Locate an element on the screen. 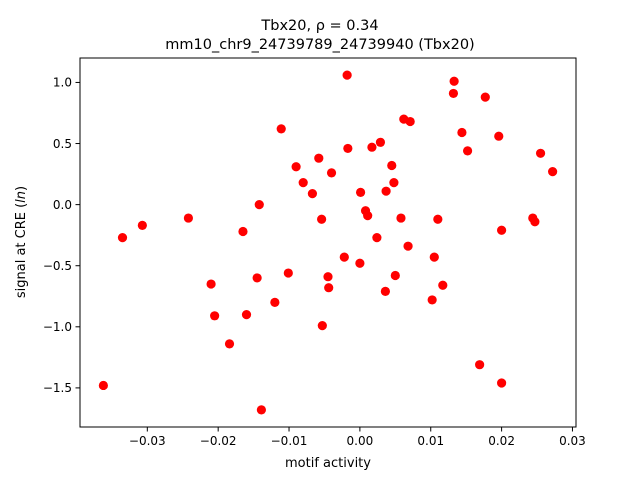  x-axis: −0.03 −0.02 −0.01 0.00 0.01 0.02 0.03 is located at coordinates (357, 437).